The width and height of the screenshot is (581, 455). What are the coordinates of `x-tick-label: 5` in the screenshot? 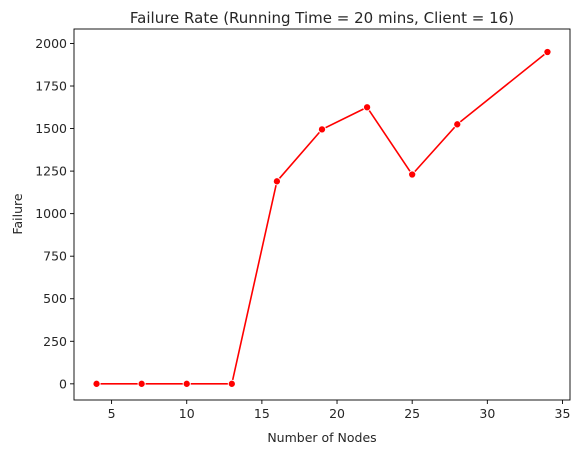 It's located at (112, 413).